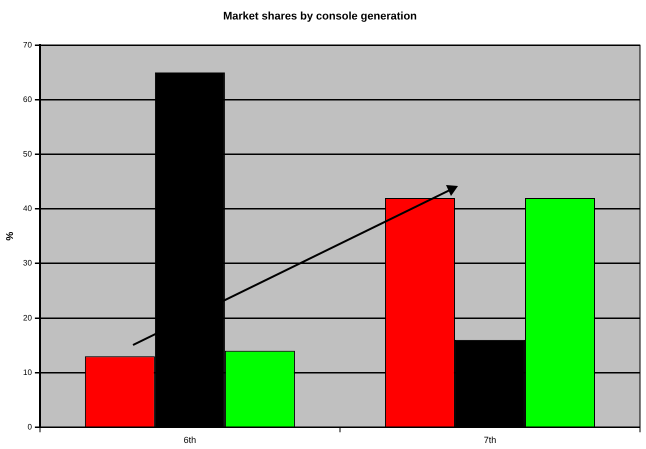  What do you see at coordinates (10, 236) in the screenshot?
I see `y-axis-title: %` at bounding box center [10, 236].